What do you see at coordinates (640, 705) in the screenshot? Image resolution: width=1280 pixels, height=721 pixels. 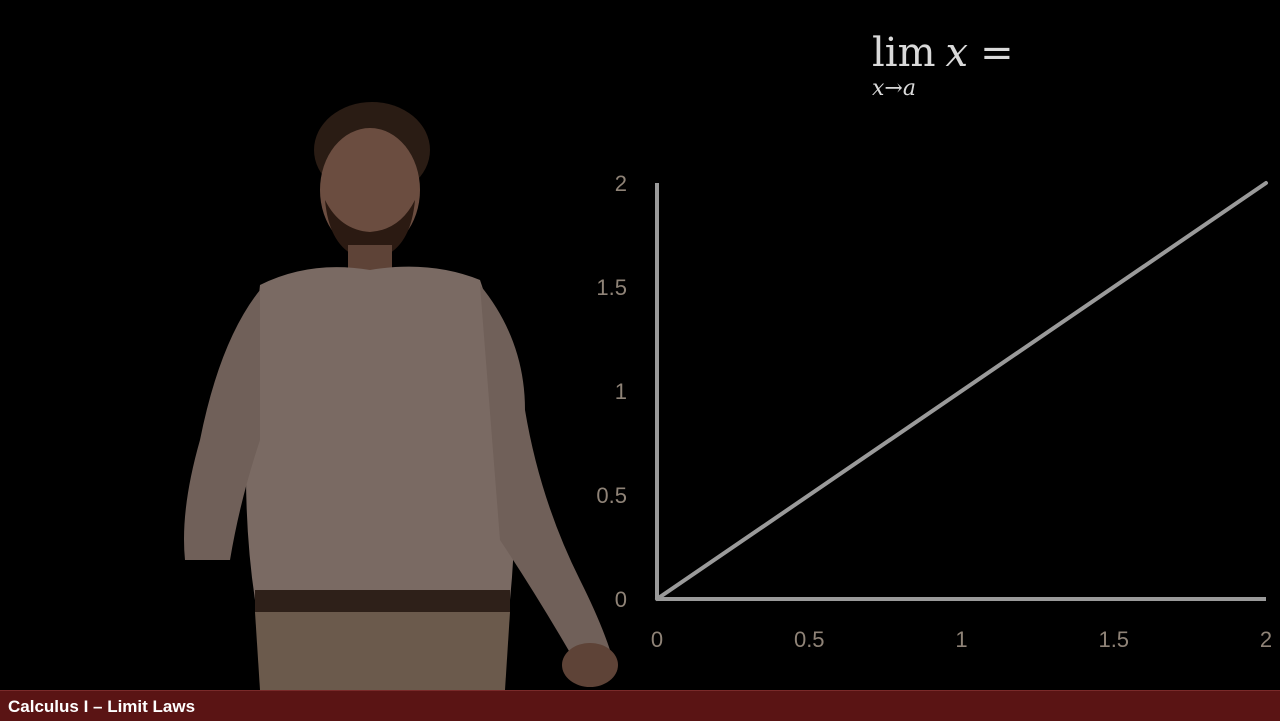 I see `lecture-footer-bar: Calculus I – Limit Laws` at bounding box center [640, 705].